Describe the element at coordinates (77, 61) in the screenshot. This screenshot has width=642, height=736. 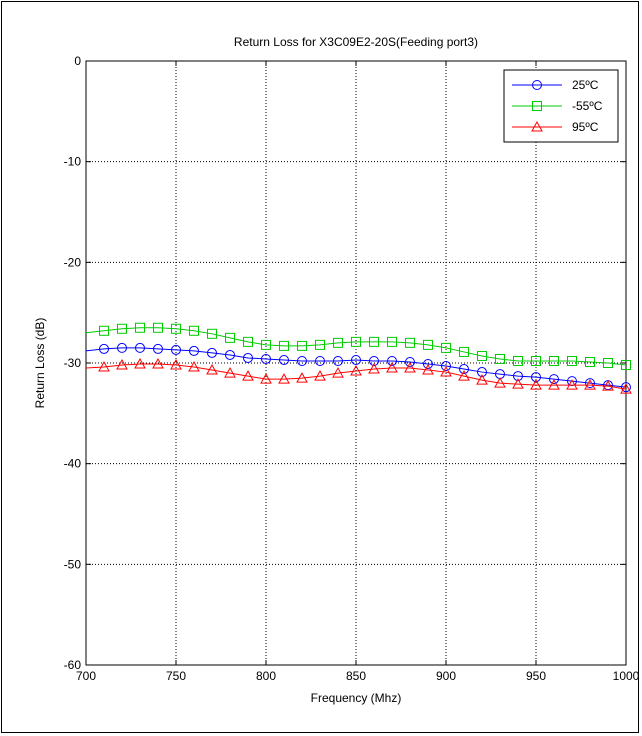
I see `y-tick-label: 0` at that location.